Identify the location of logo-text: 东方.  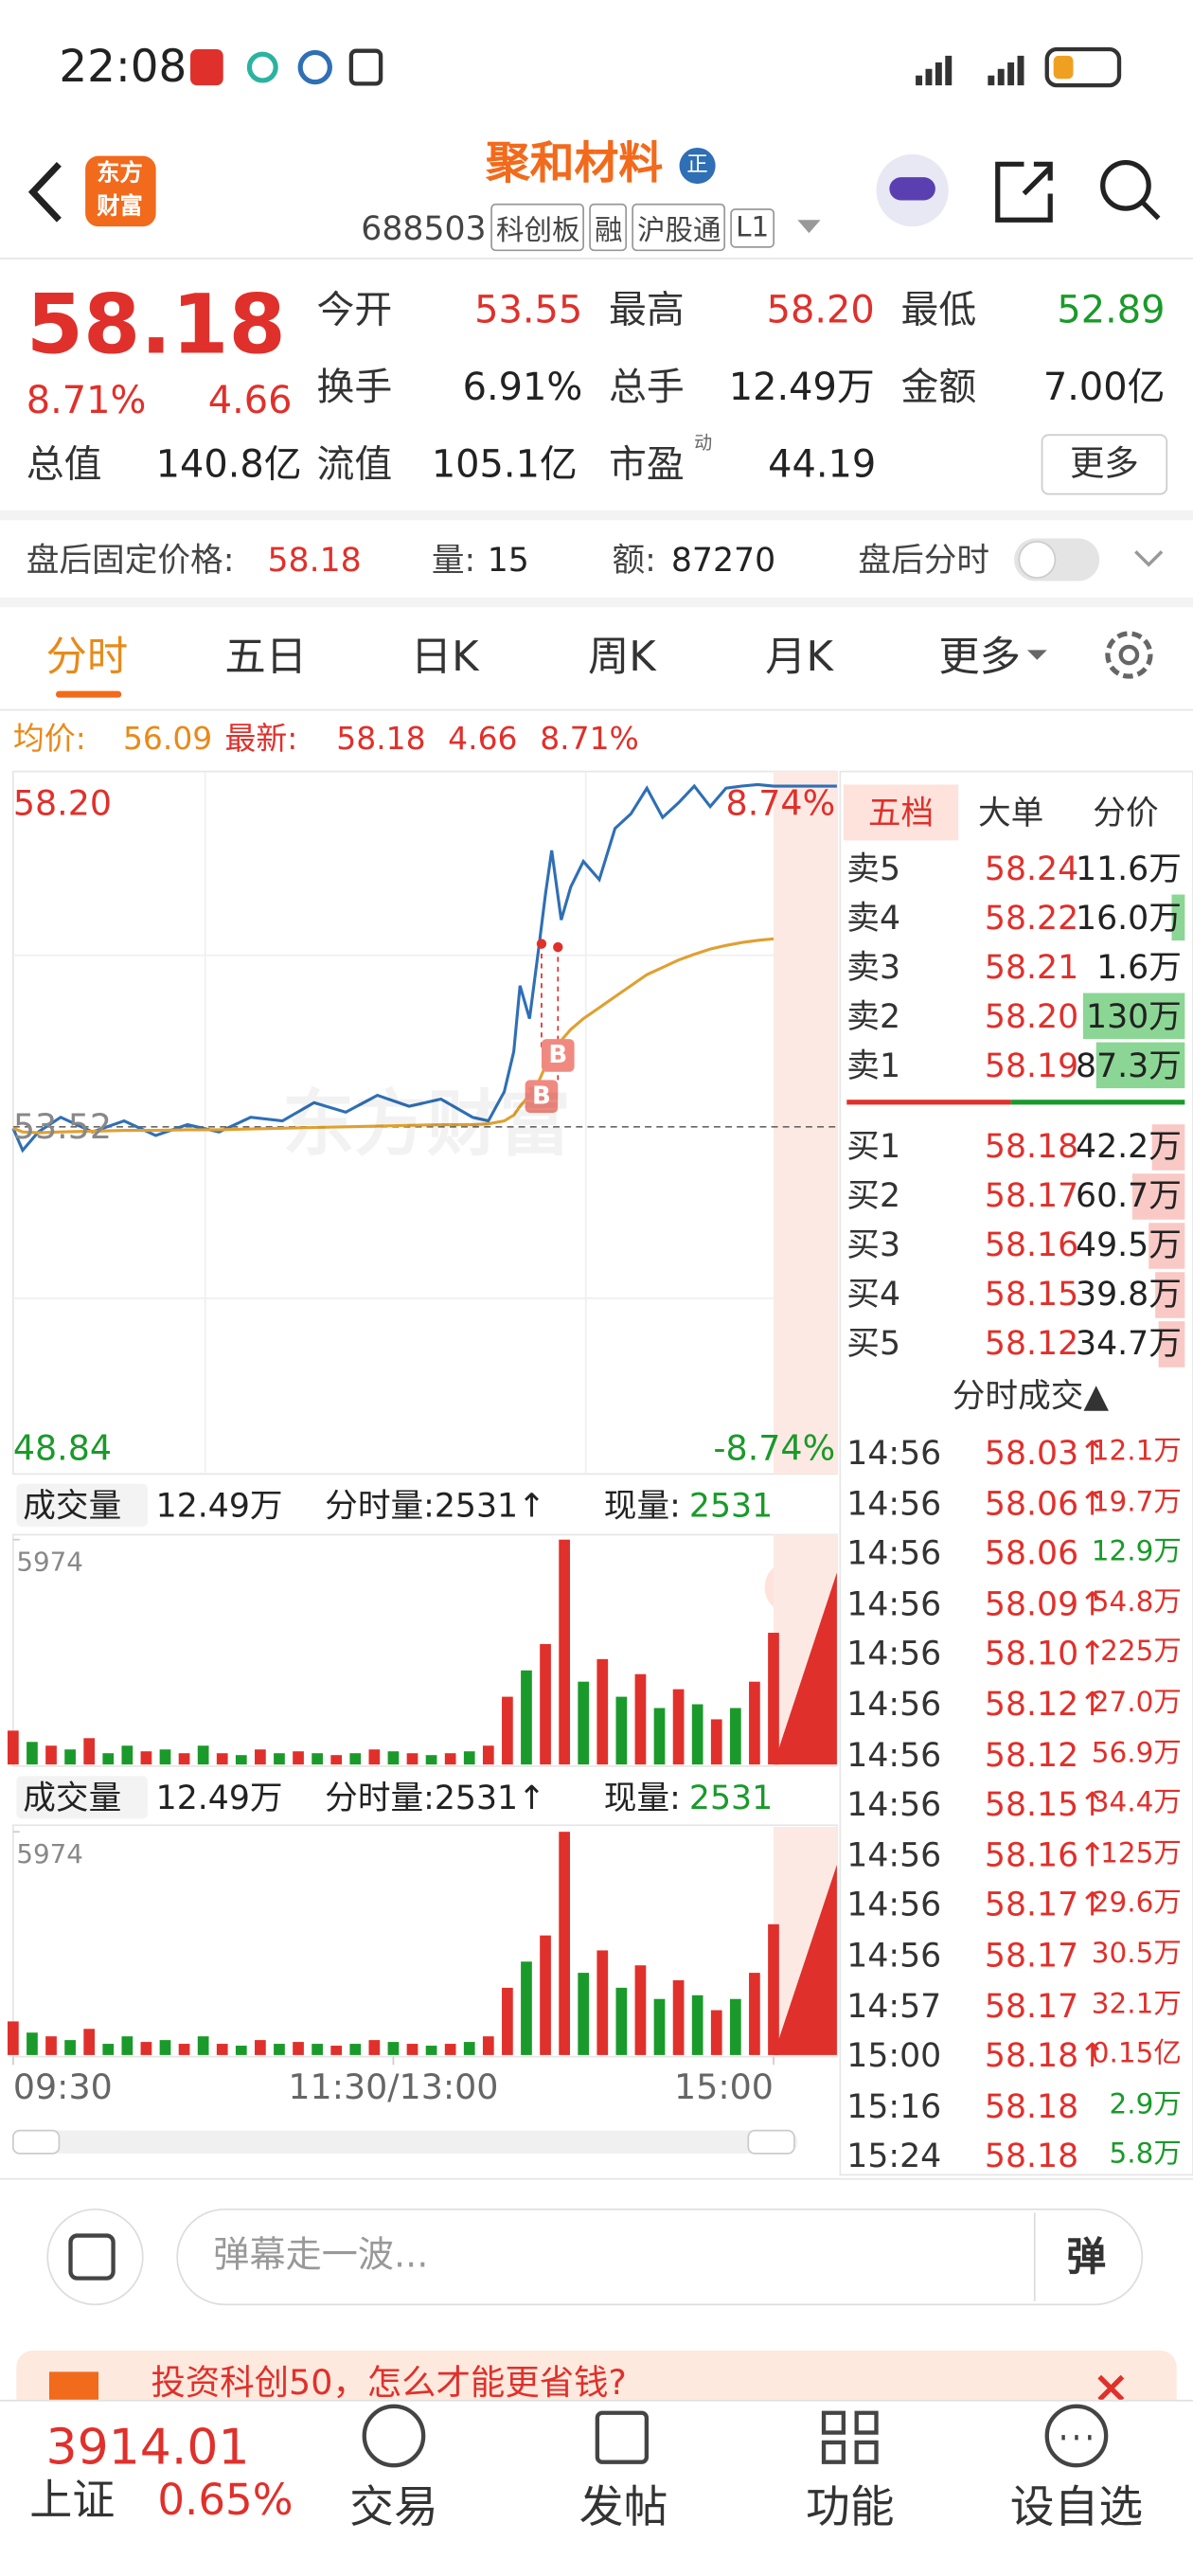
(120, 174).